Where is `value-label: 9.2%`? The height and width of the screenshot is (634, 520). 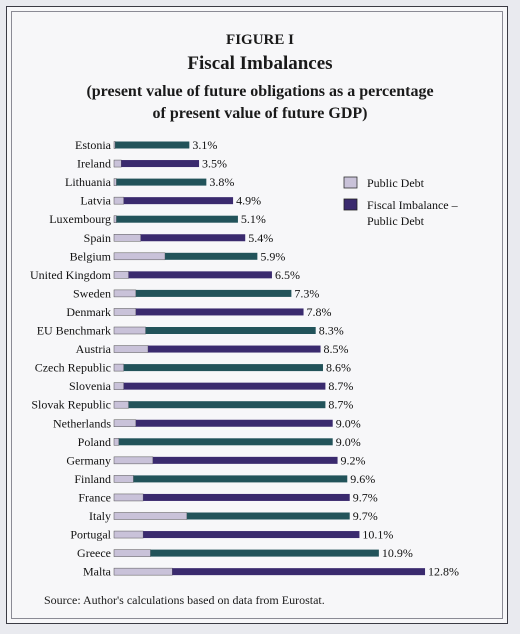 value-label: 9.2% is located at coordinates (353, 460).